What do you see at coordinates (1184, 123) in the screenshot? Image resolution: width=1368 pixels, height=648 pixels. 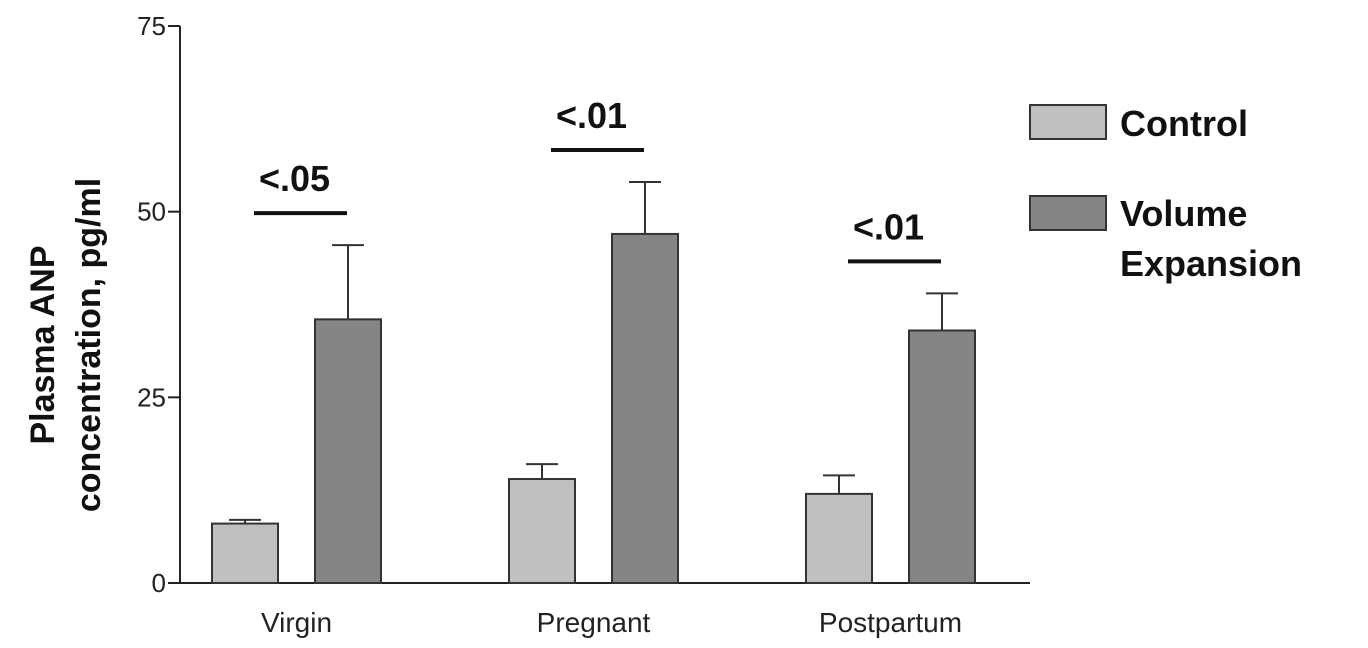 I see `legend-label-control: Control` at bounding box center [1184, 123].